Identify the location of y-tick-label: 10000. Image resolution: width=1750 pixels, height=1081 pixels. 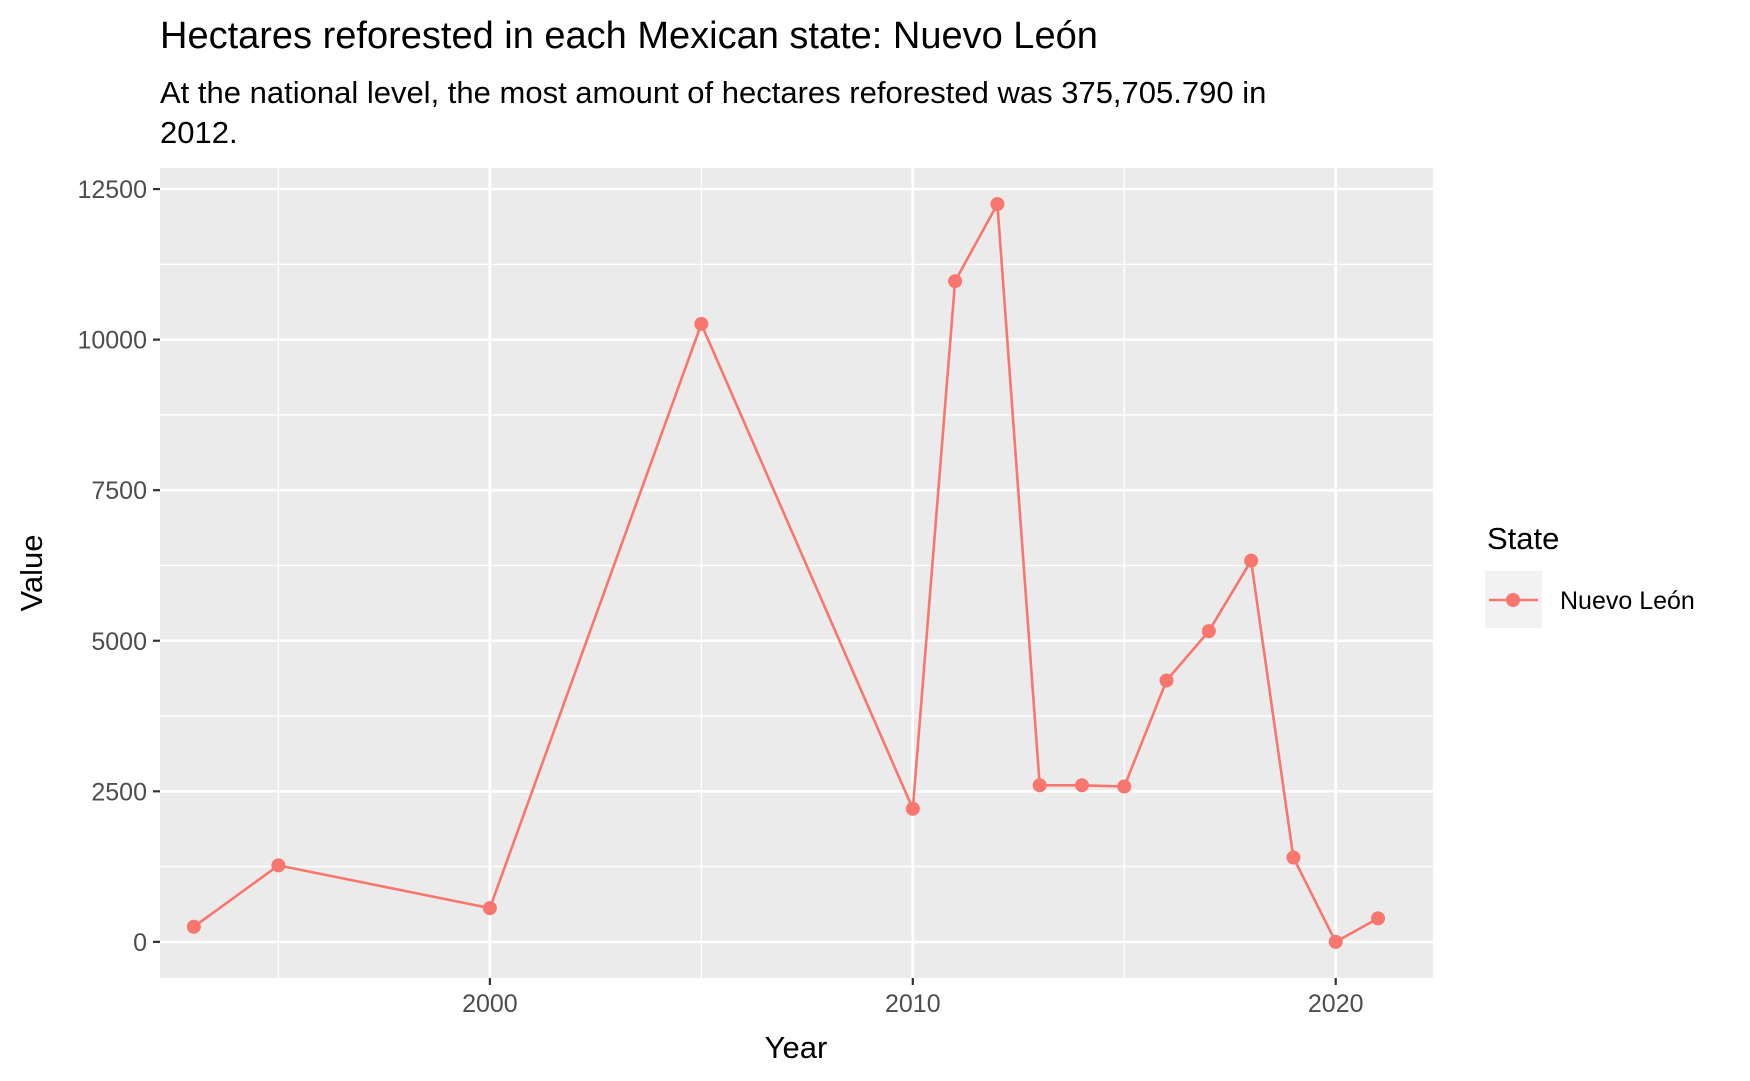
(112, 341).